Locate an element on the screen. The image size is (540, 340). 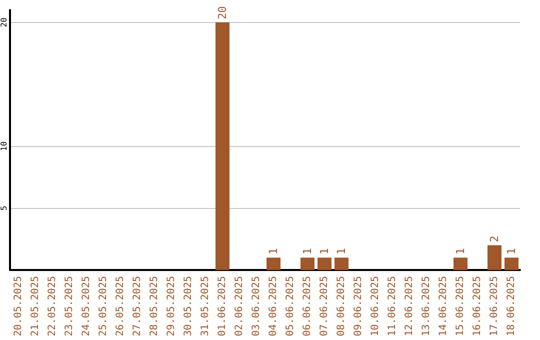
x-tick-label: 04.06.2025 is located at coordinates (273, 306).